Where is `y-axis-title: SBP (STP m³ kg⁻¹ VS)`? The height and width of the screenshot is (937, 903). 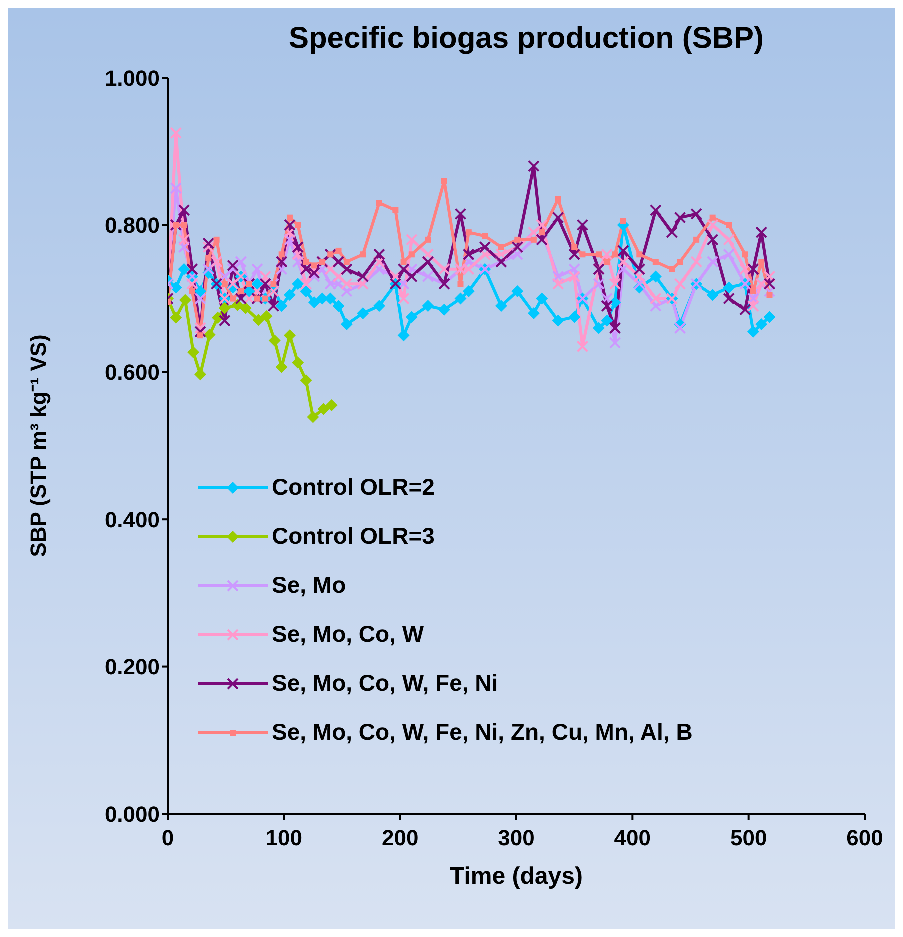 y-axis-title: SBP (STP m³ kg⁻¹ VS) is located at coordinates (38, 446).